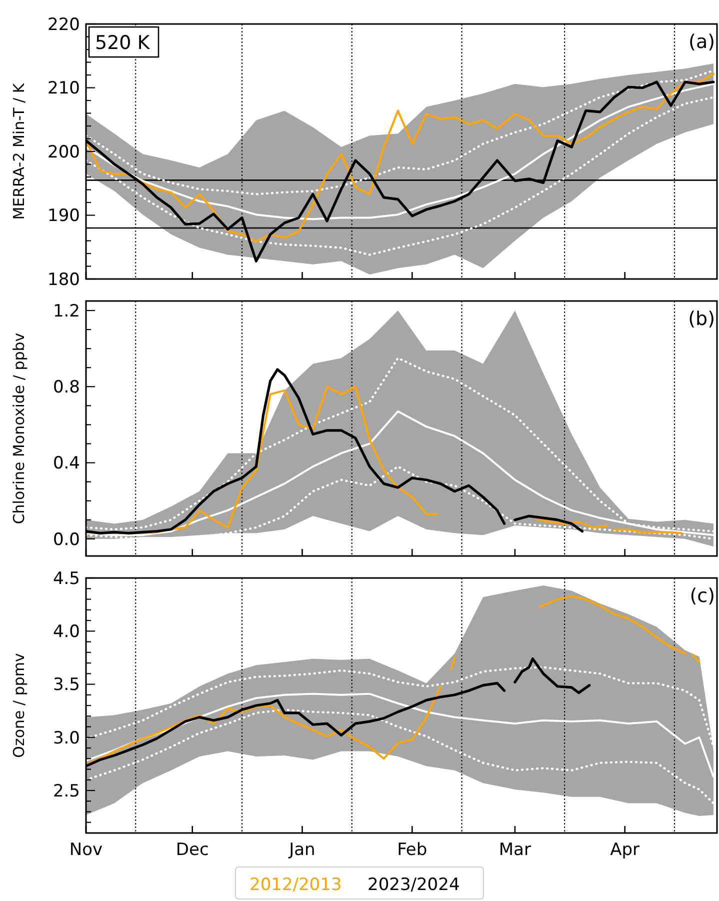  Describe the element at coordinates (66, 578) in the screenshot. I see `y-tick-label: 4.5` at that location.